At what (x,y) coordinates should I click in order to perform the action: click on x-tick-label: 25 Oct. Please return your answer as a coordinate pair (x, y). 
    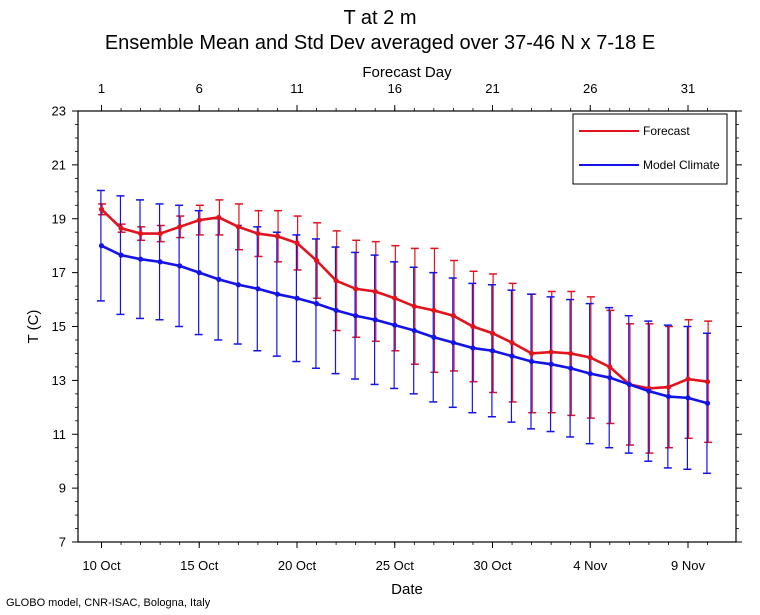
    Looking at the image, I should click on (395, 565).